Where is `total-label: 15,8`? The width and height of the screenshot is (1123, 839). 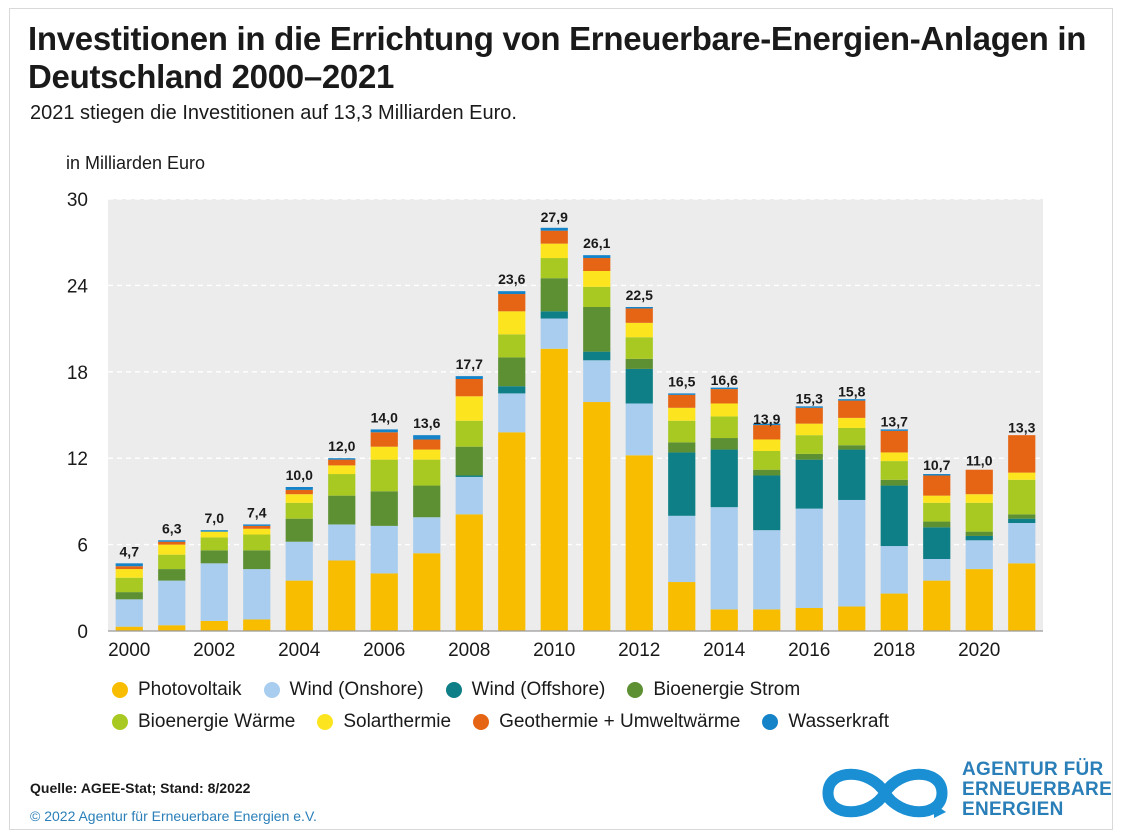
total-label: 15,8 is located at coordinates (851, 391).